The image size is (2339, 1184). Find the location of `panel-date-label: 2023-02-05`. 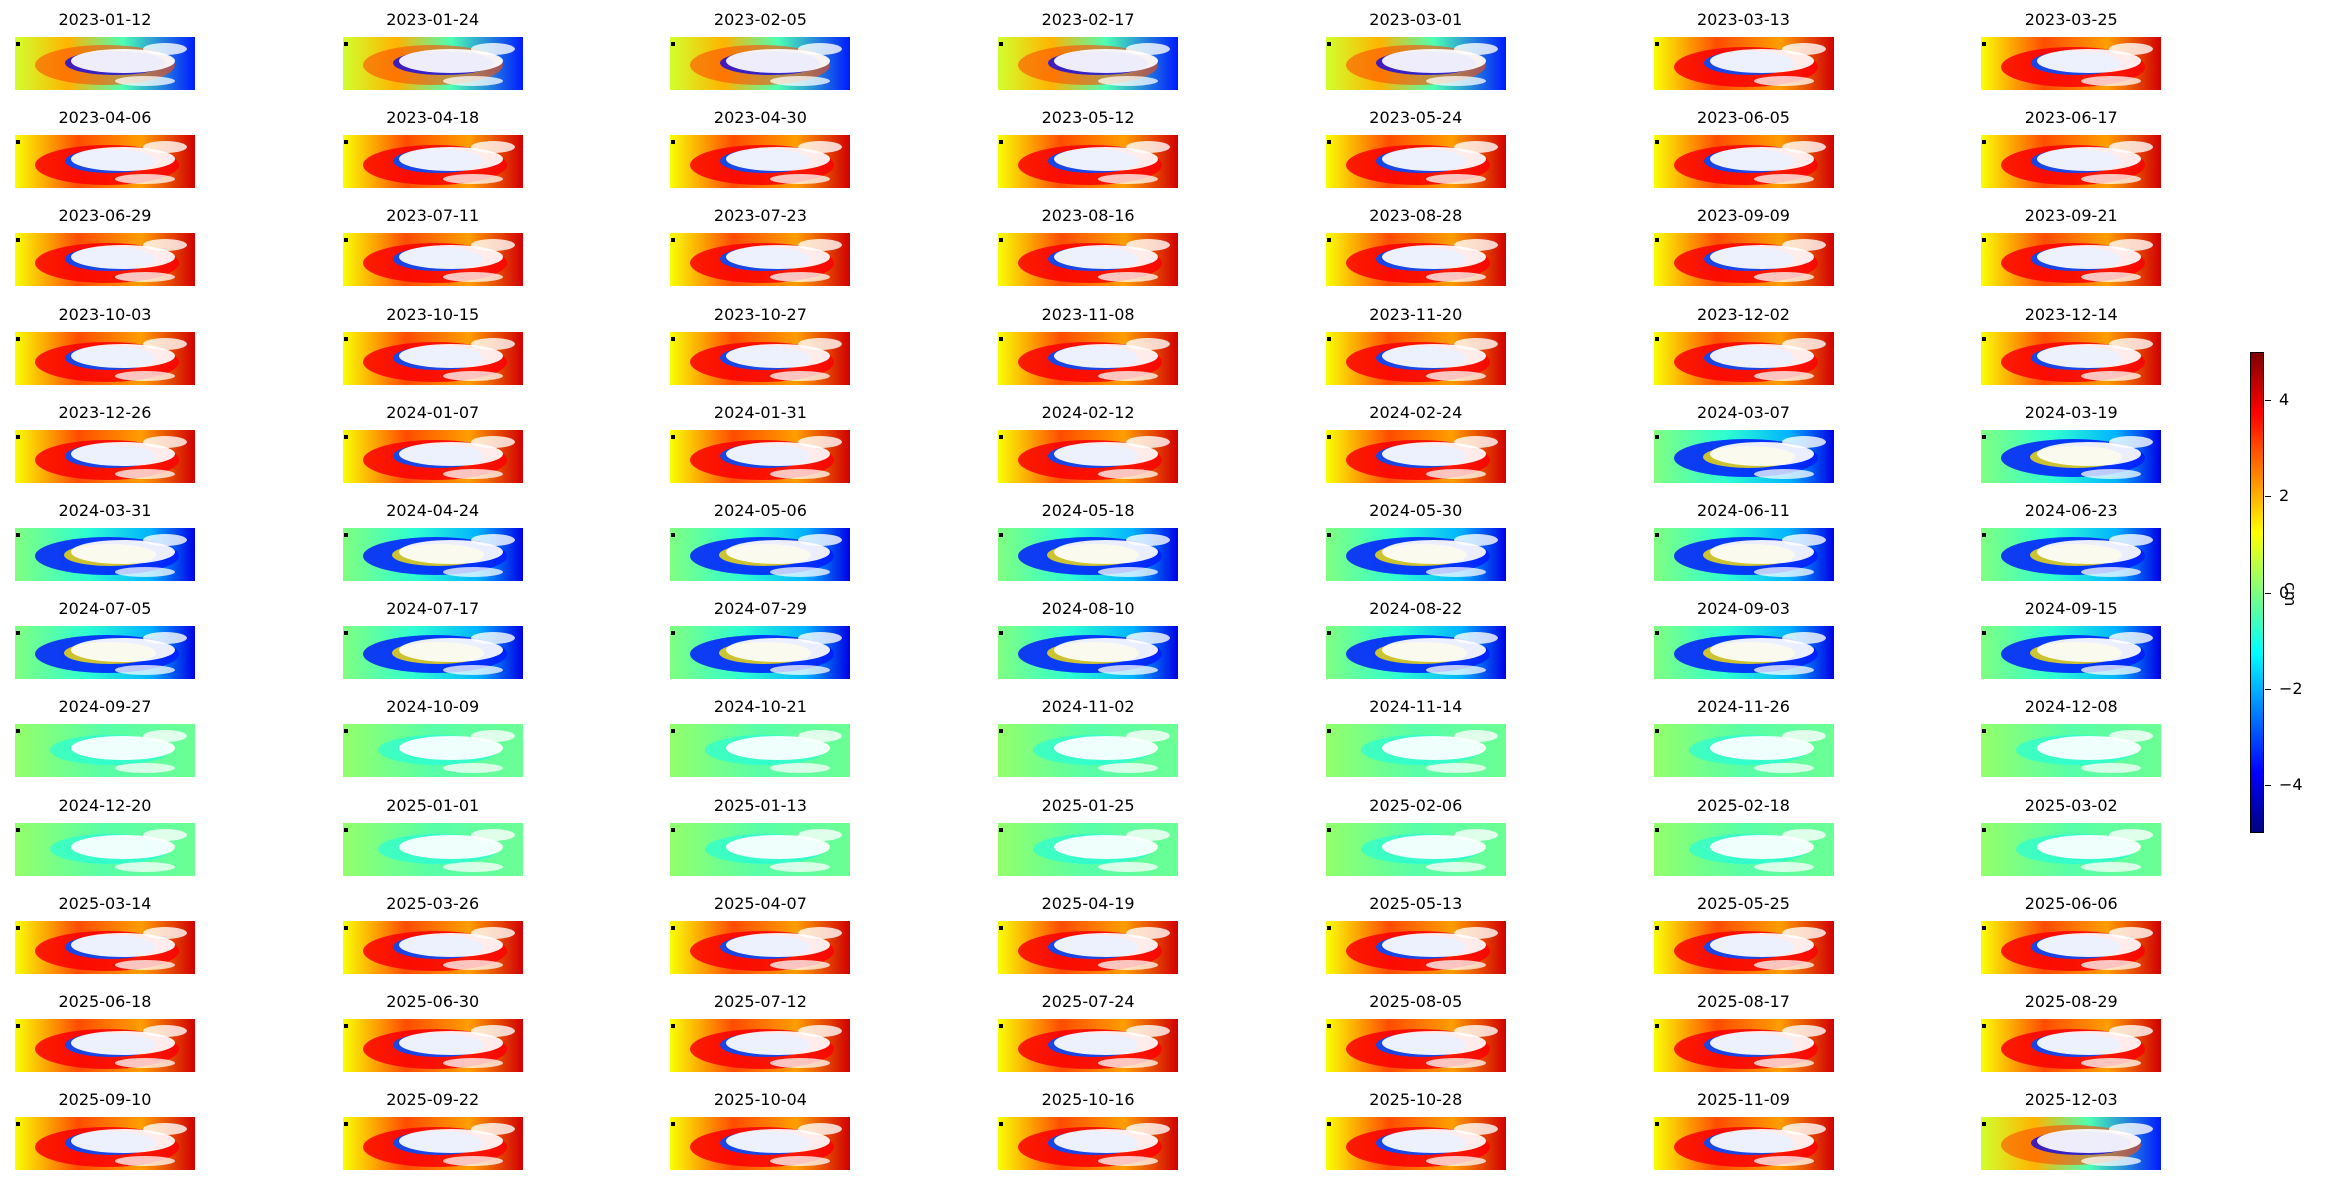

panel-date-label: 2023-02-05 is located at coordinates (760, 19).